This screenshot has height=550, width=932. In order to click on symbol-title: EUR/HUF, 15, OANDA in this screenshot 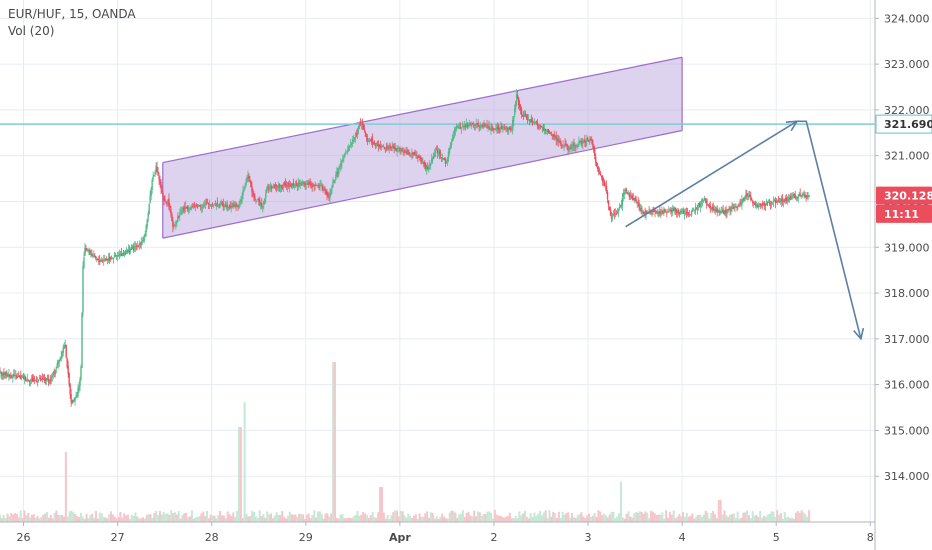, I will do `click(72, 14)`.